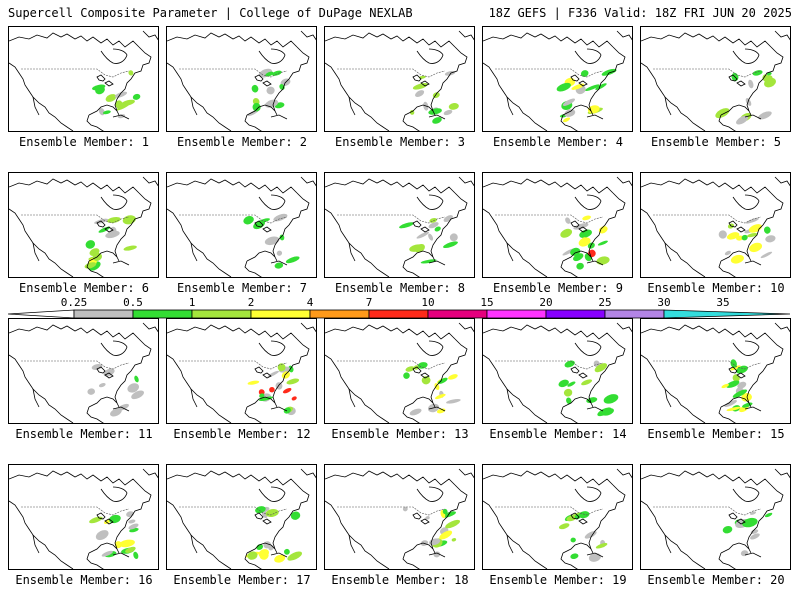 This screenshot has width=800, height=600. I want to click on ensemble-member-caption: Ensemble Member: 20, so click(716, 580).